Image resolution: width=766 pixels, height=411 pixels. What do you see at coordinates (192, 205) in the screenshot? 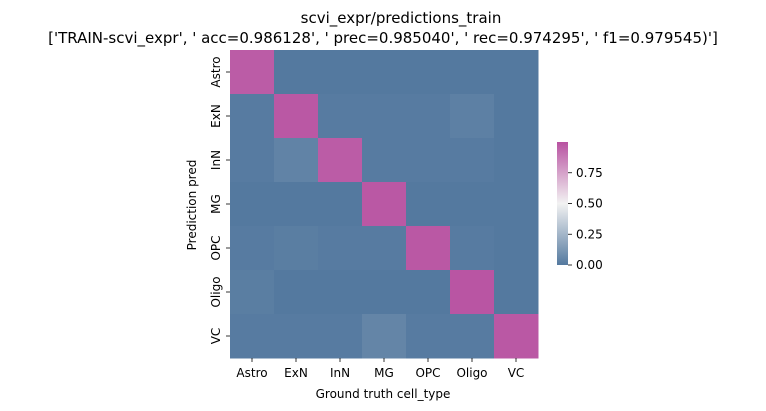
I see `y-axis-label: Prediction pred` at bounding box center [192, 205].